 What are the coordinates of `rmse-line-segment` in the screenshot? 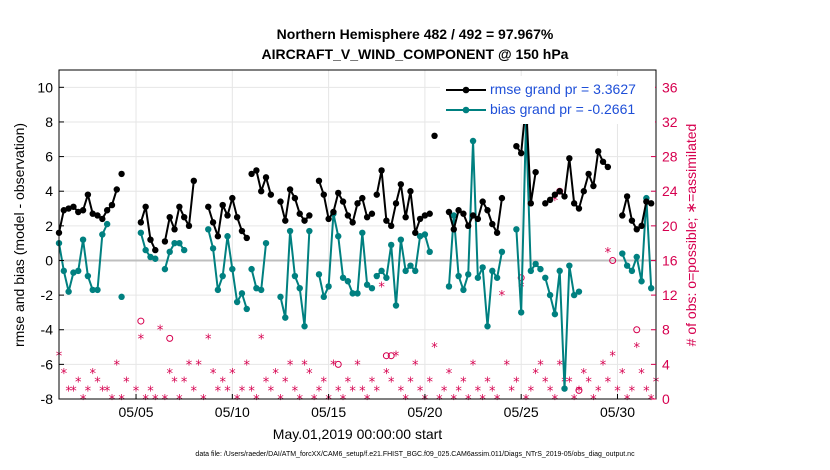 It's located at (179, 211).